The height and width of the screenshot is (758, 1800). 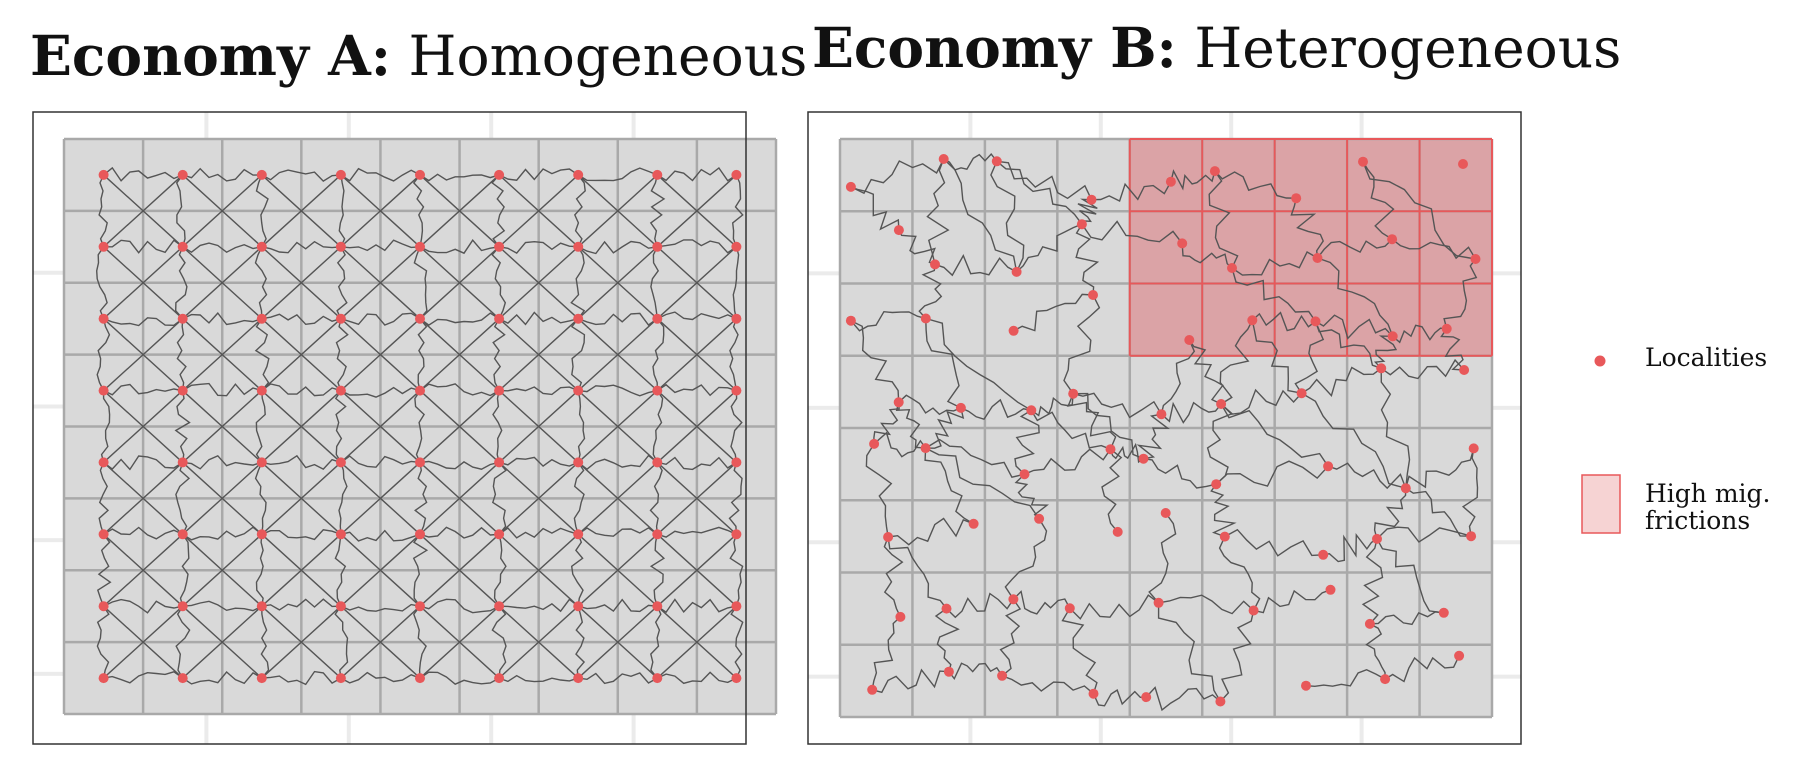 What do you see at coordinates (1399, 48) in the screenshot?
I see `panel-b-title-rest: Heterogeneous` at bounding box center [1399, 48].